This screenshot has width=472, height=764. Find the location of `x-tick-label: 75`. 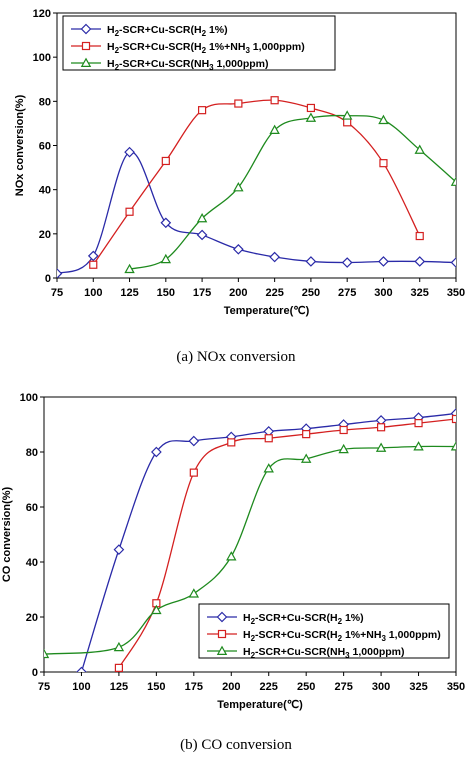

x-tick-label: 75 is located at coordinates (44, 687).